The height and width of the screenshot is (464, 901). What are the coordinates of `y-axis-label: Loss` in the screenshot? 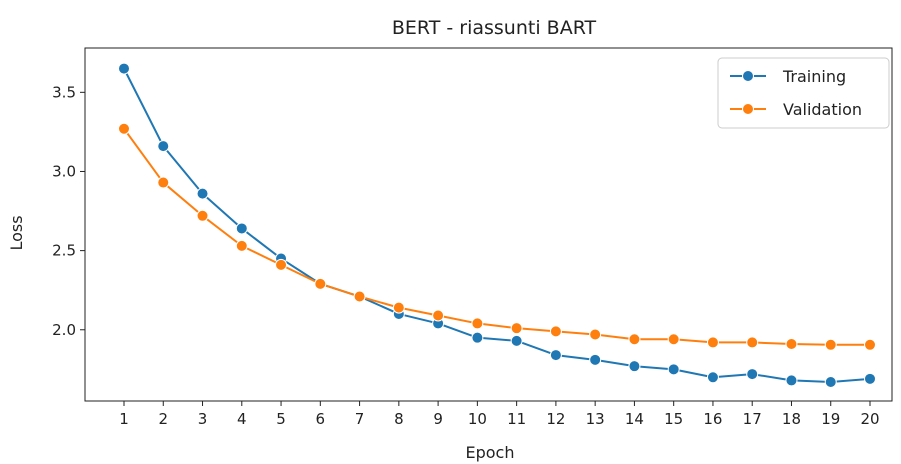 It's located at (16, 232).